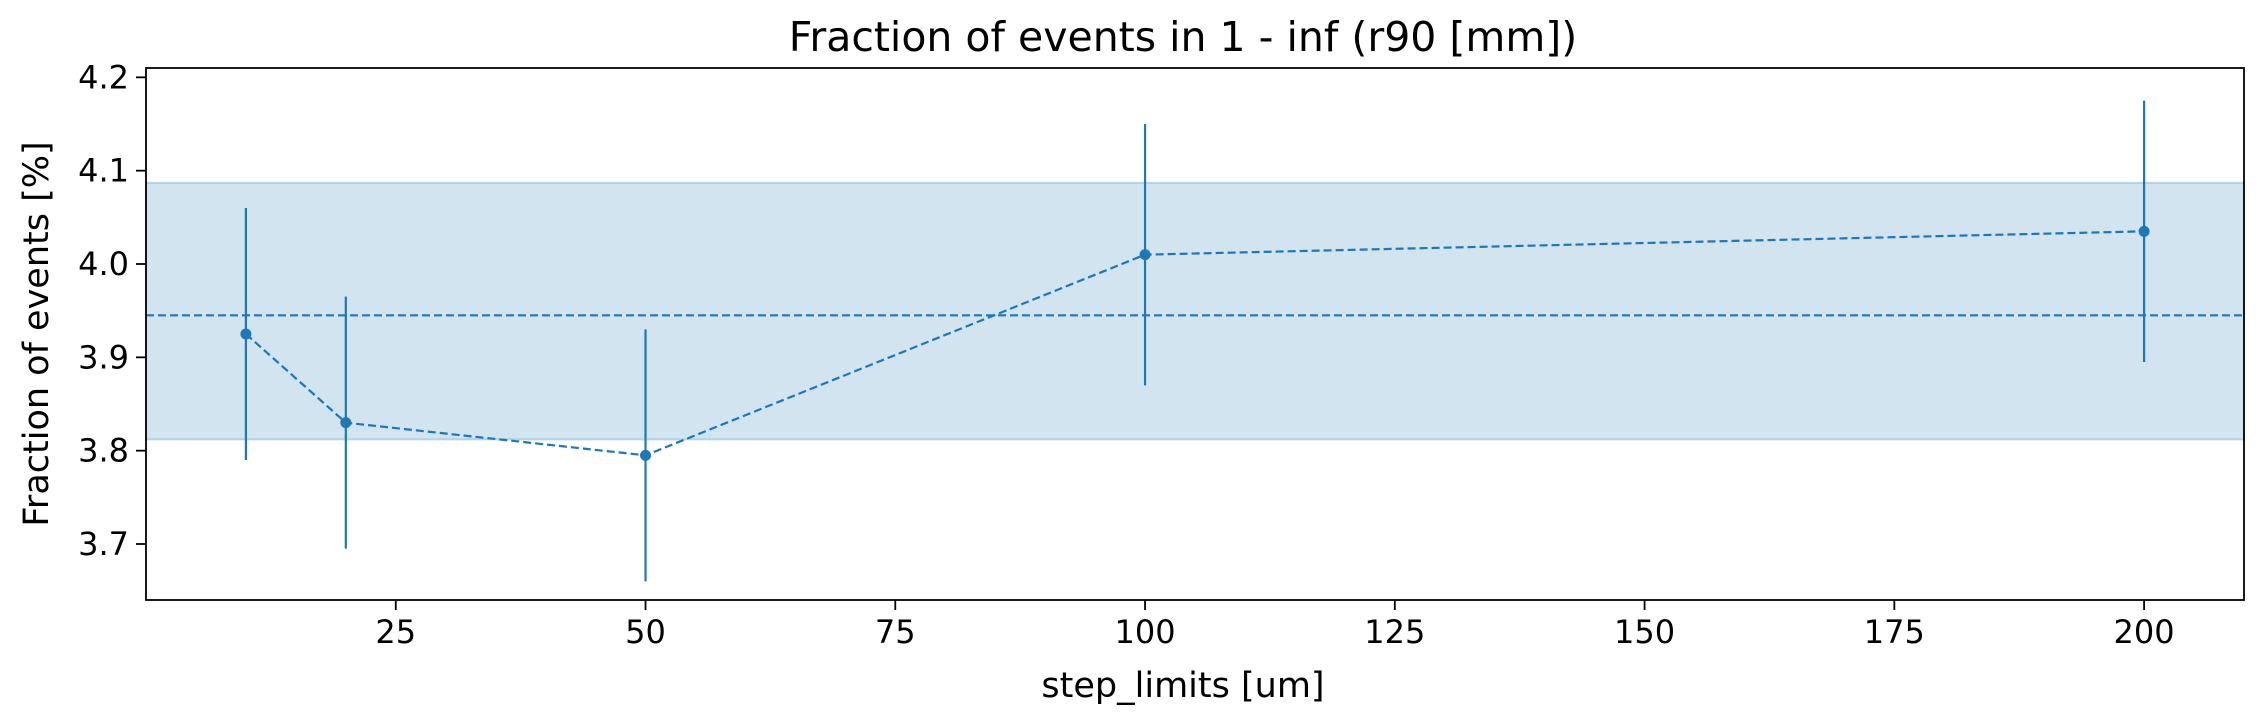 The width and height of the screenshot is (2261, 725). Describe the element at coordinates (103, 544) in the screenshot. I see `y-tick-label: 3.7` at that location.